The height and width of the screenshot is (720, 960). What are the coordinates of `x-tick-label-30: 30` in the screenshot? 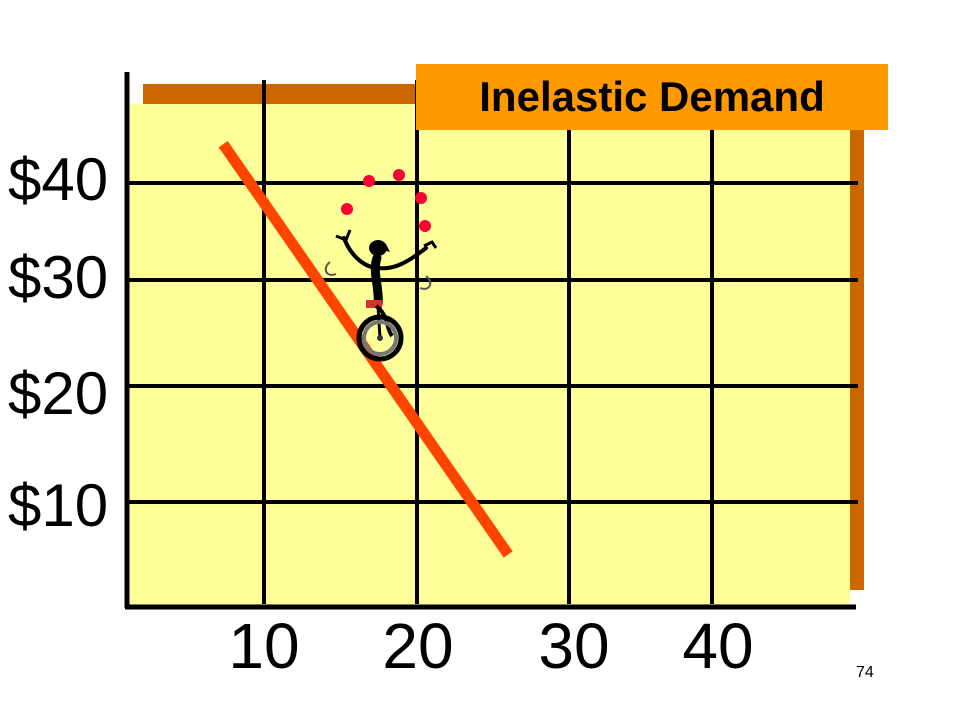 It's located at (574, 646).